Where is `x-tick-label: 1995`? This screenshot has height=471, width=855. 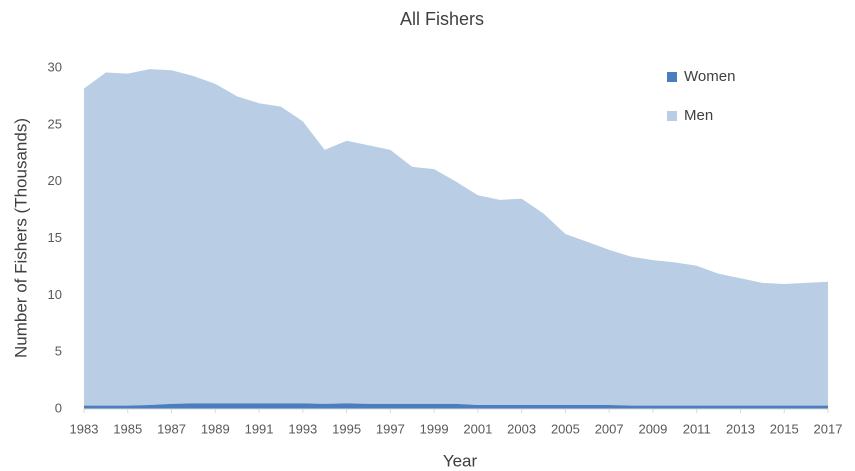
x-tick-label: 1995 is located at coordinates (346, 428).